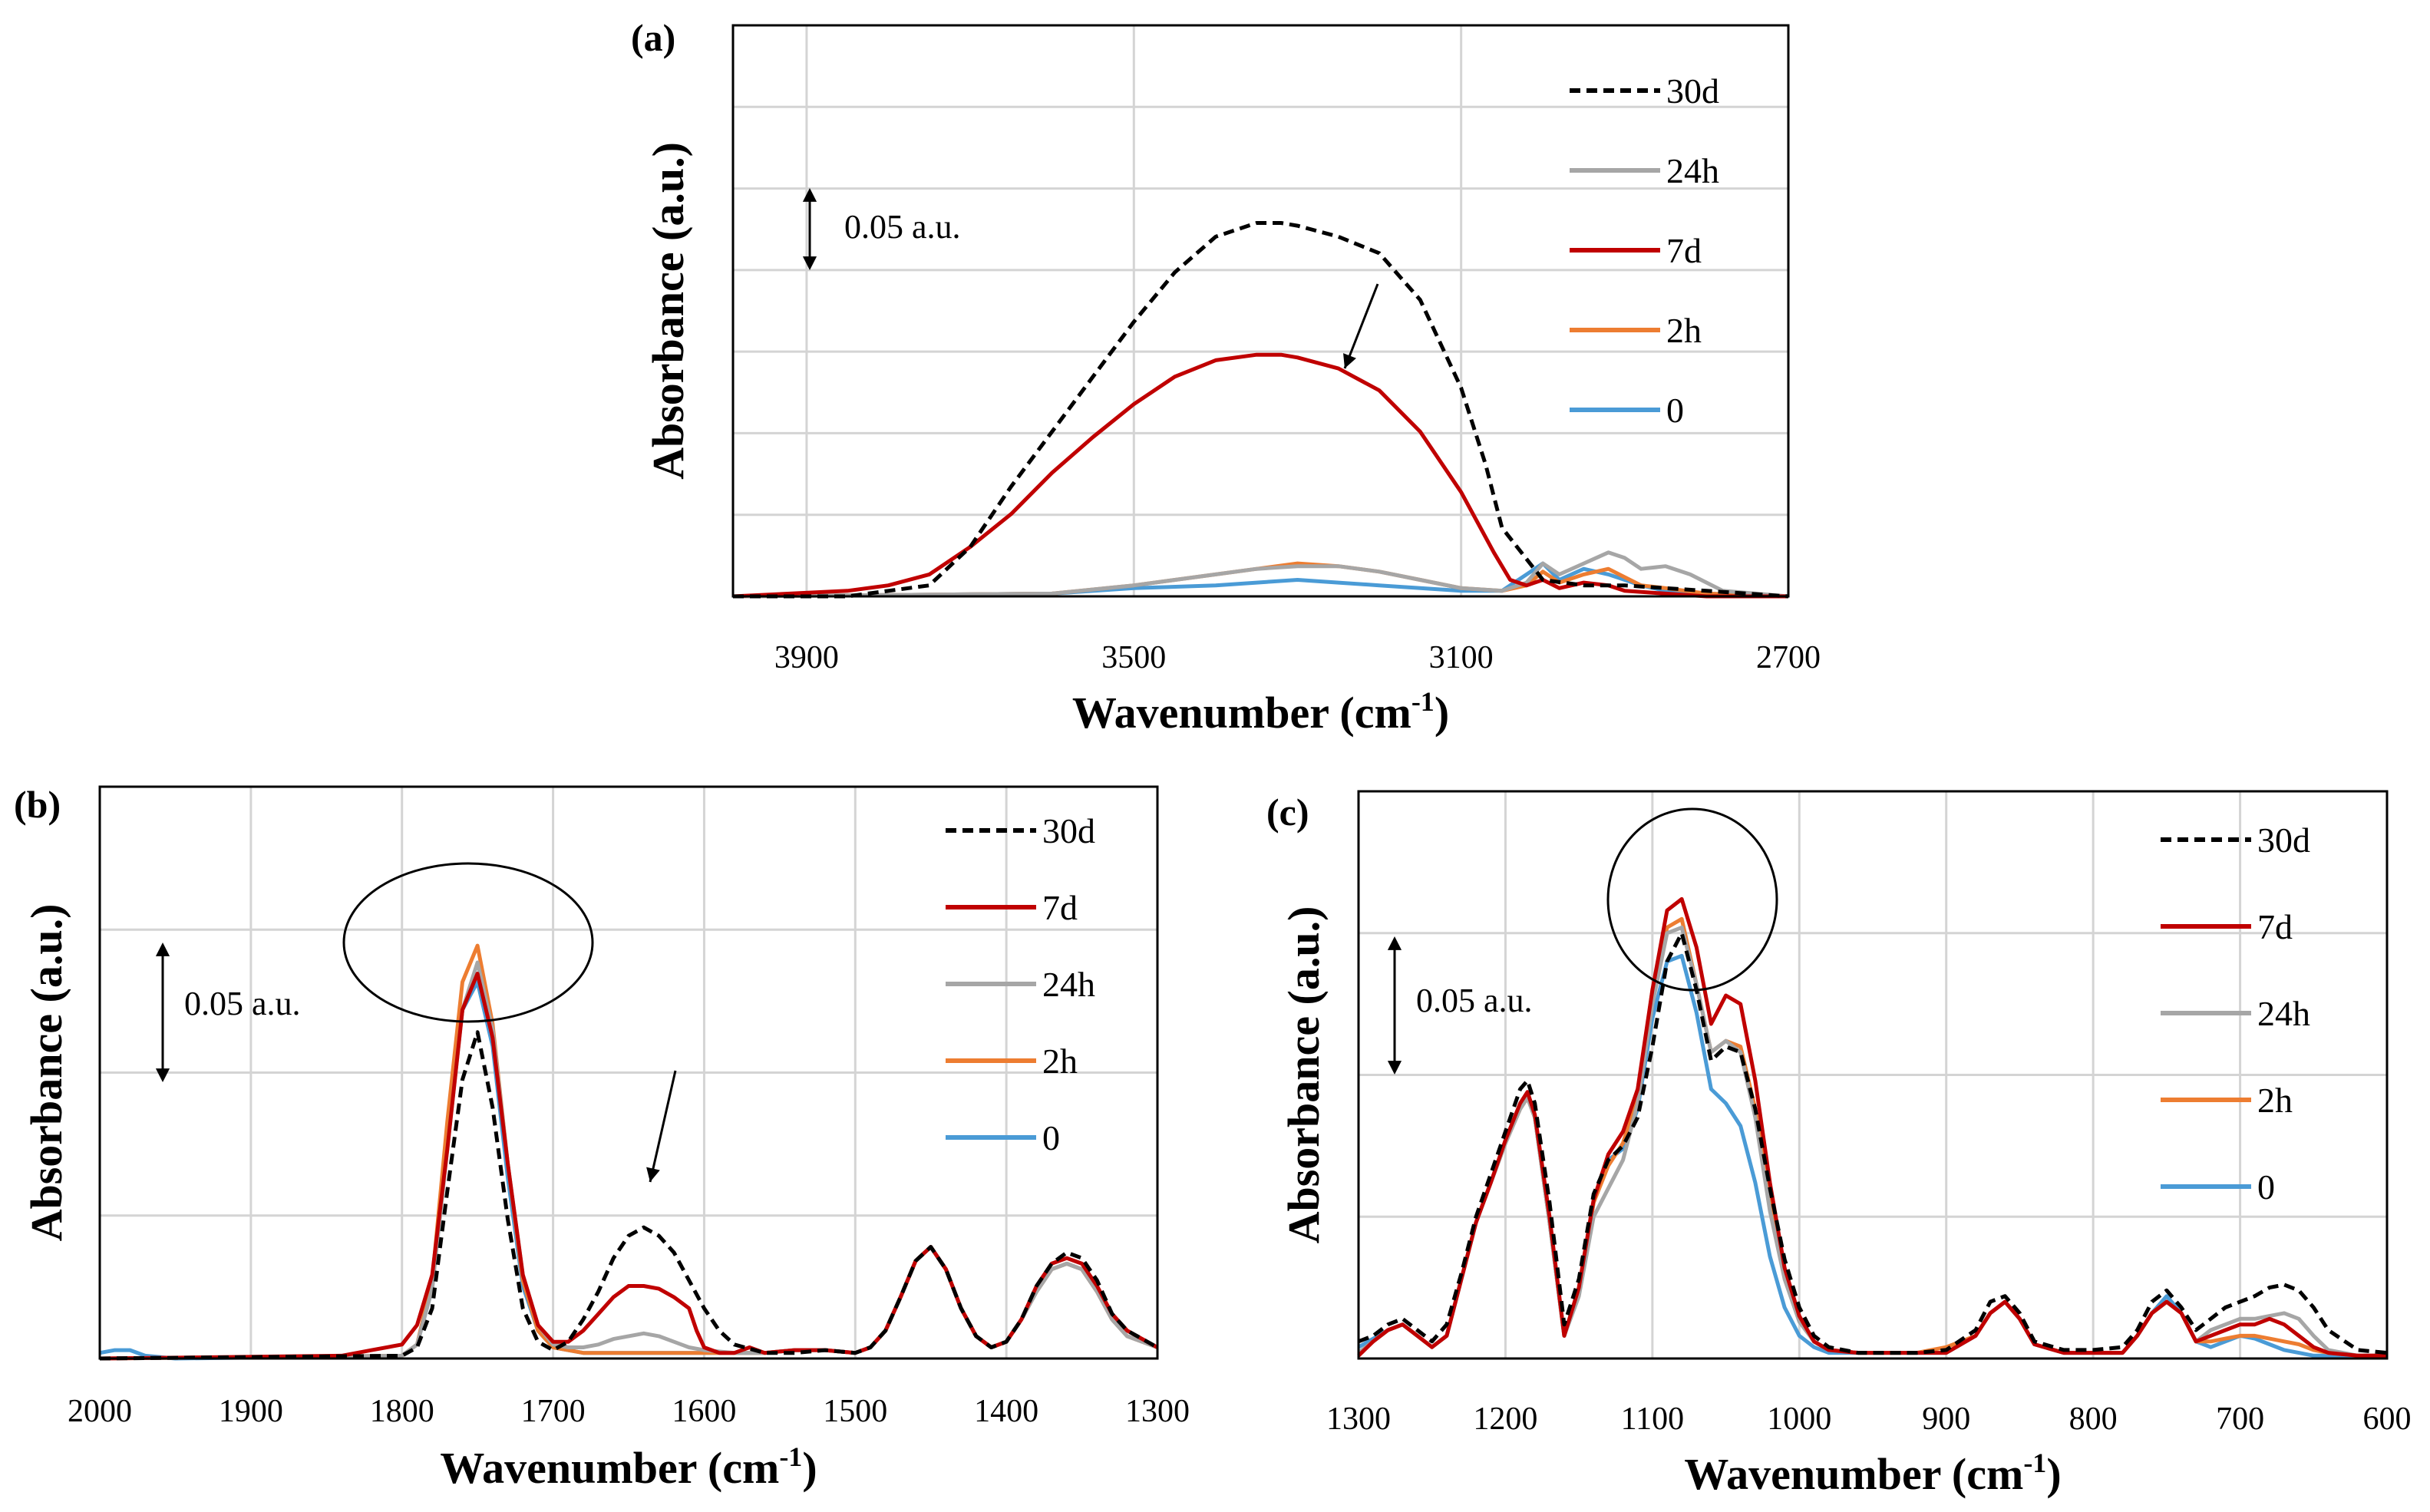 Image resolution: width=2430 pixels, height=1512 pixels. I want to click on x-tick-label: 2700, so click(1789, 658).